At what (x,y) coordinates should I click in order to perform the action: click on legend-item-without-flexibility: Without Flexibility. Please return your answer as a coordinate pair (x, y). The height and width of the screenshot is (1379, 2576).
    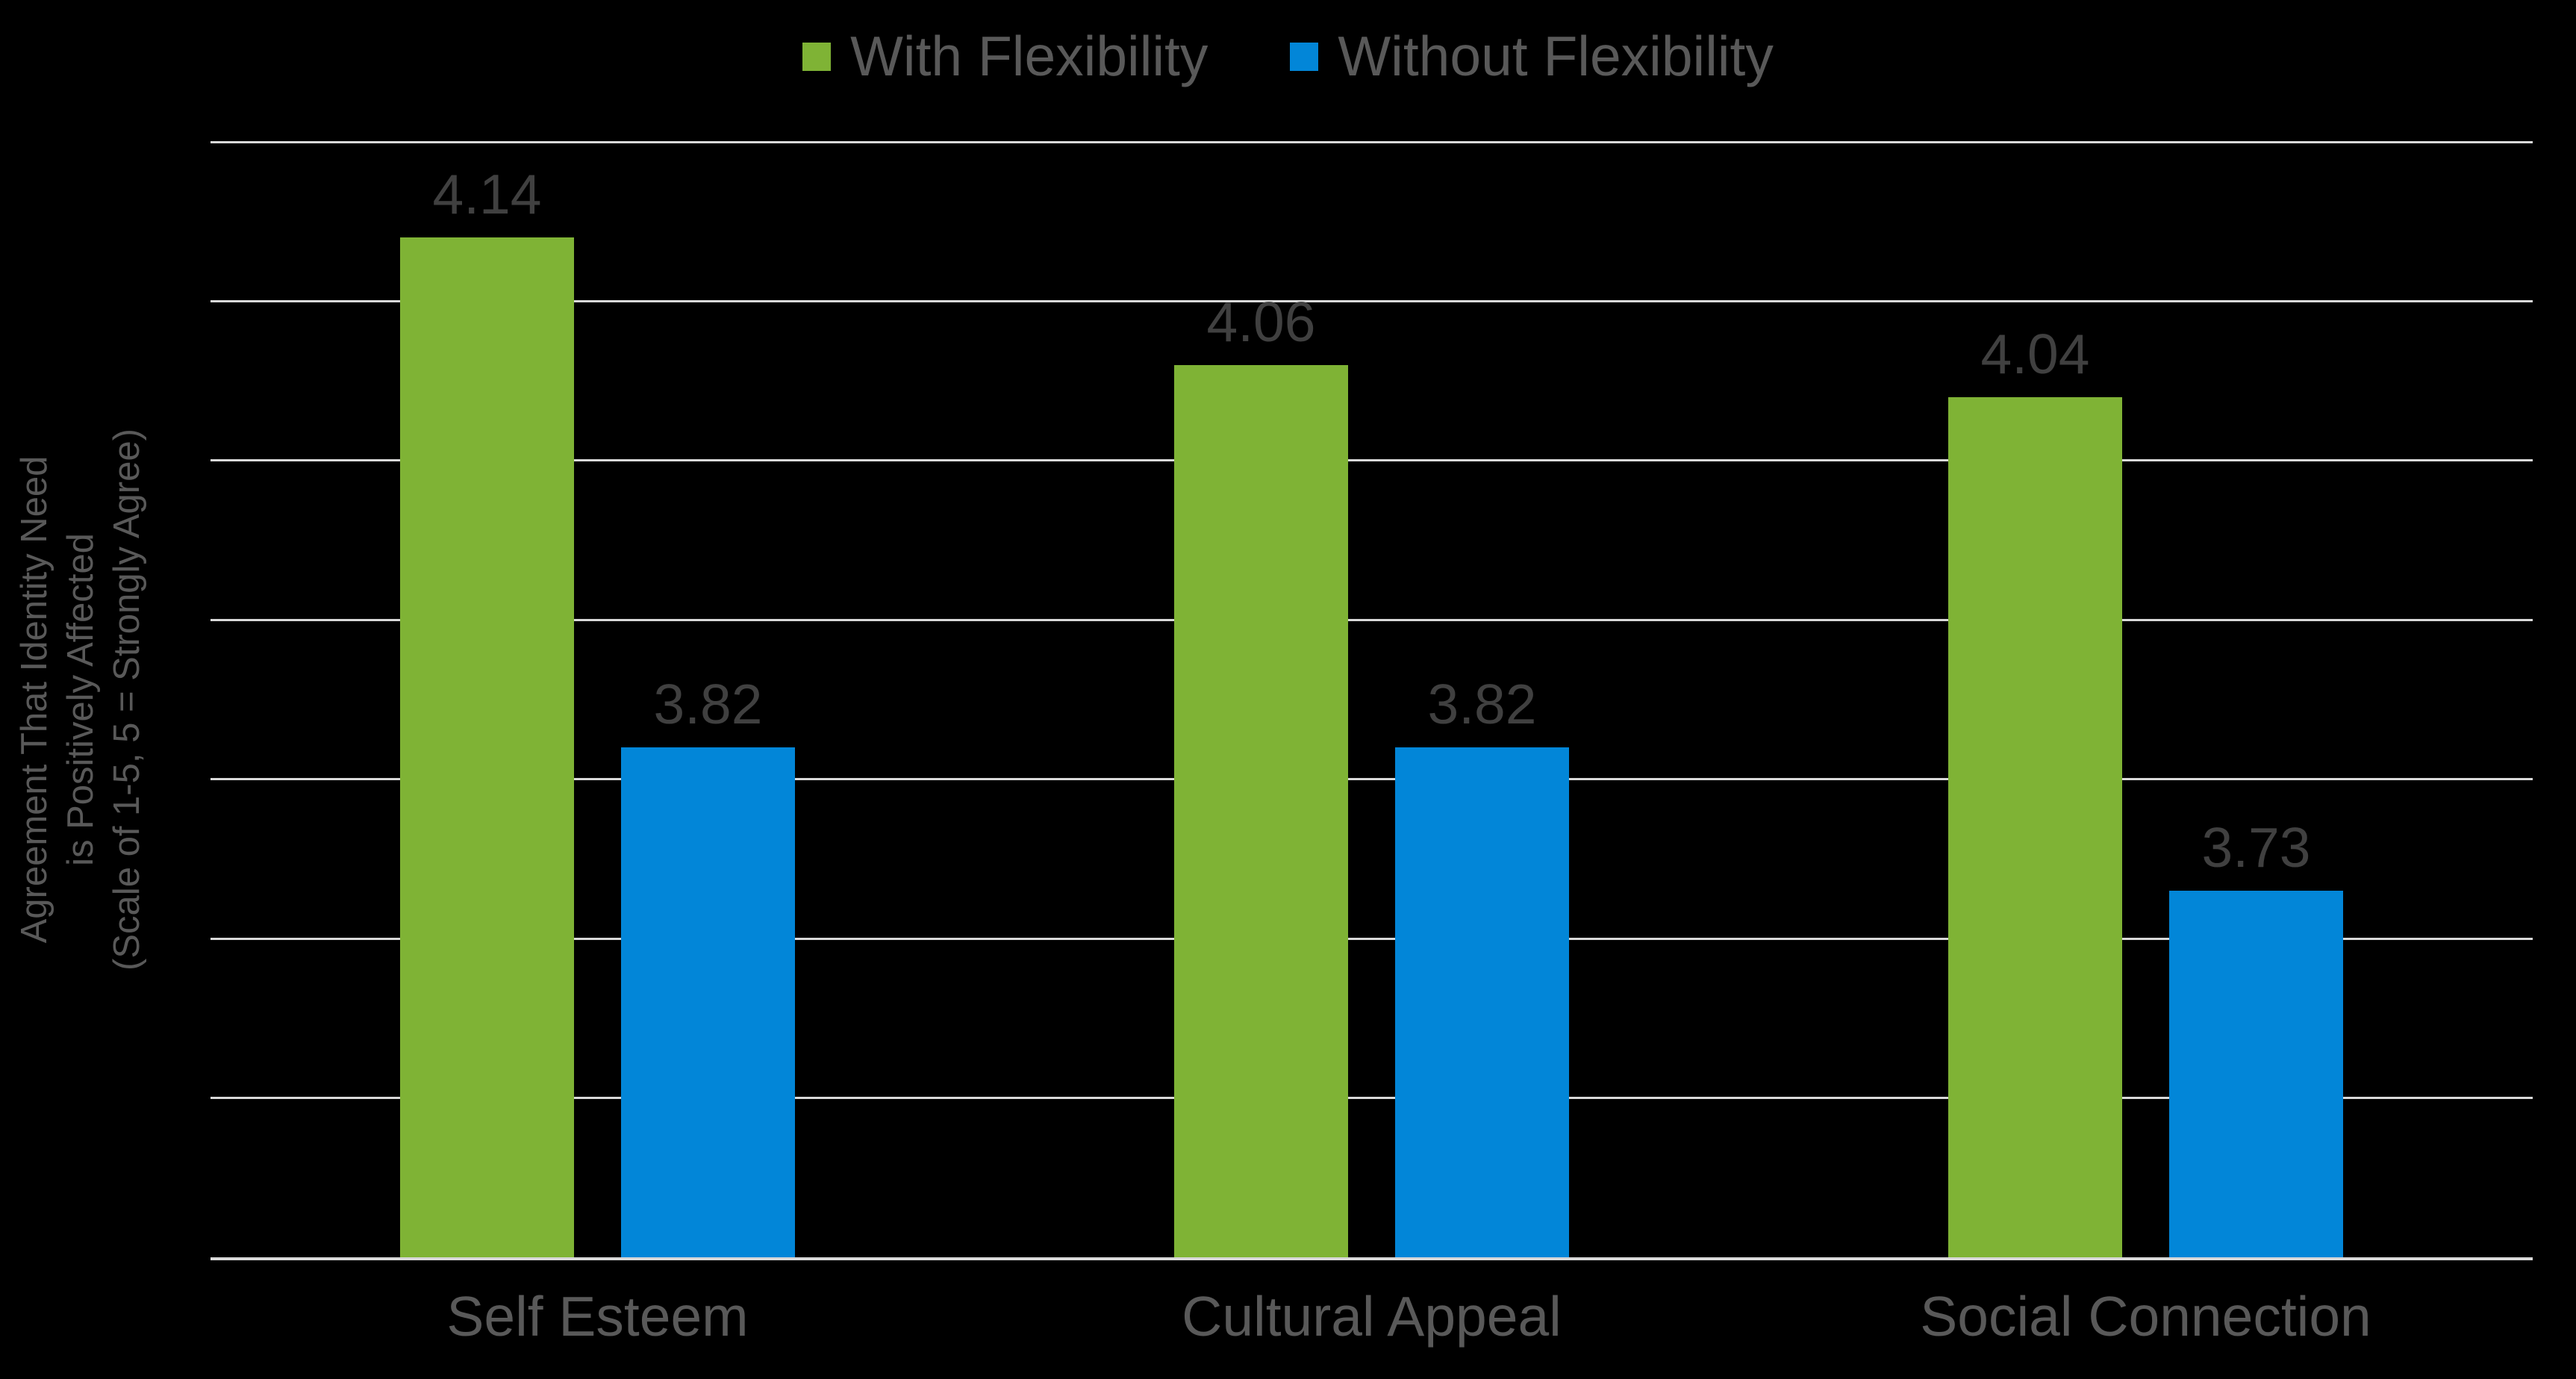
    Looking at the image, I should click on (1532, 56).